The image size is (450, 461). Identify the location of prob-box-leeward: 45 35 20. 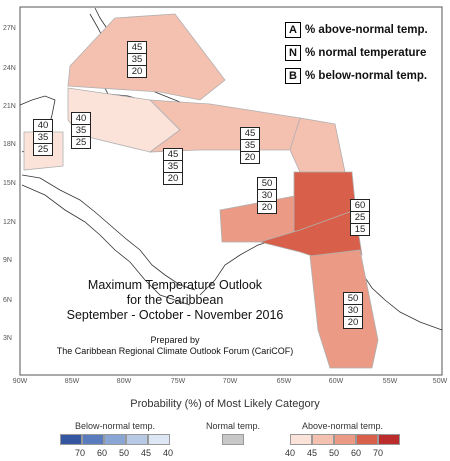
(250, 145).